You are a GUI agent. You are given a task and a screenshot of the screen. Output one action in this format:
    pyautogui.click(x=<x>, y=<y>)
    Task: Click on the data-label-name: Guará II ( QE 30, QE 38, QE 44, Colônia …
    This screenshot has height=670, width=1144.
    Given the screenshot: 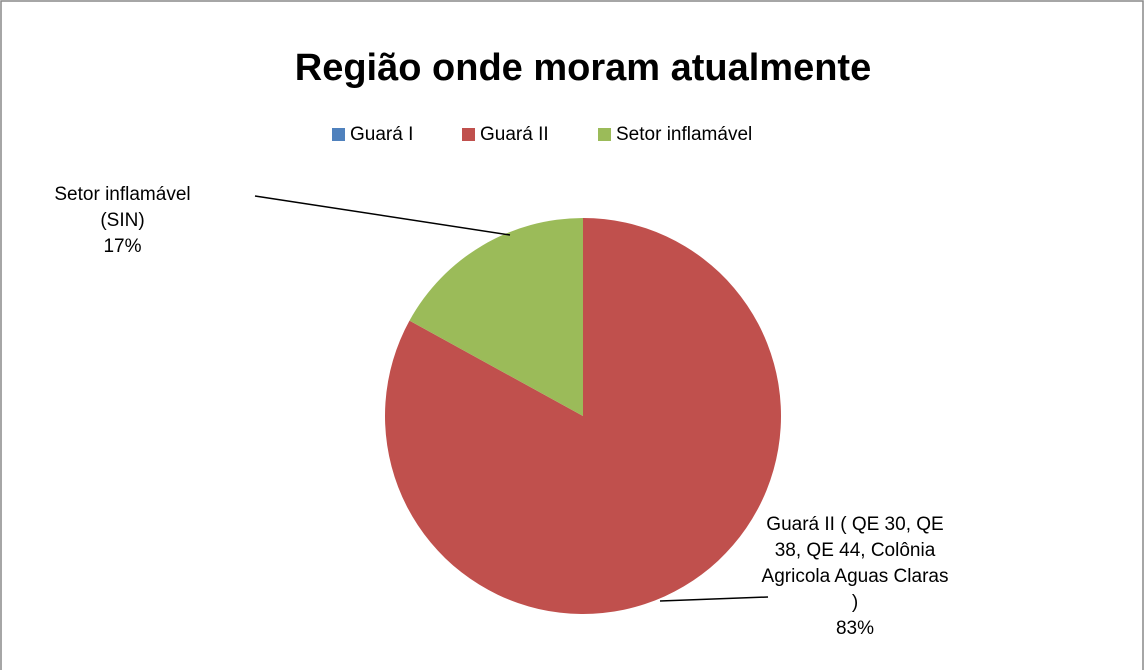 What is the action you would take?
    pyautogui.click(x=855, y=563)
    